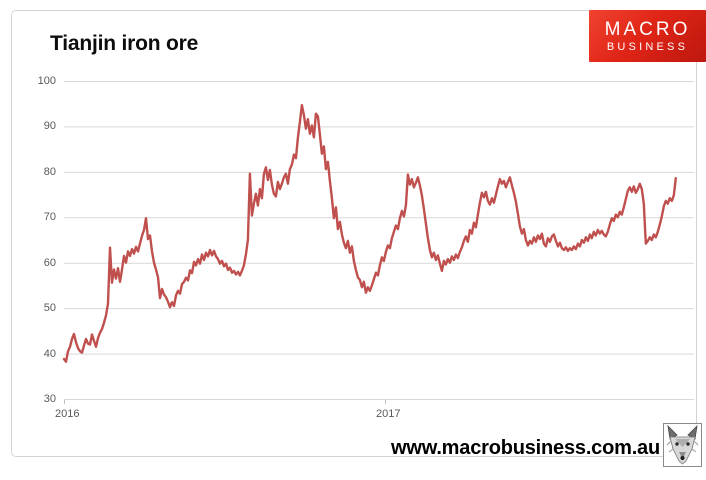  I want to click on footer-url: www.macrobusiness.com.au, so click(525, 448).